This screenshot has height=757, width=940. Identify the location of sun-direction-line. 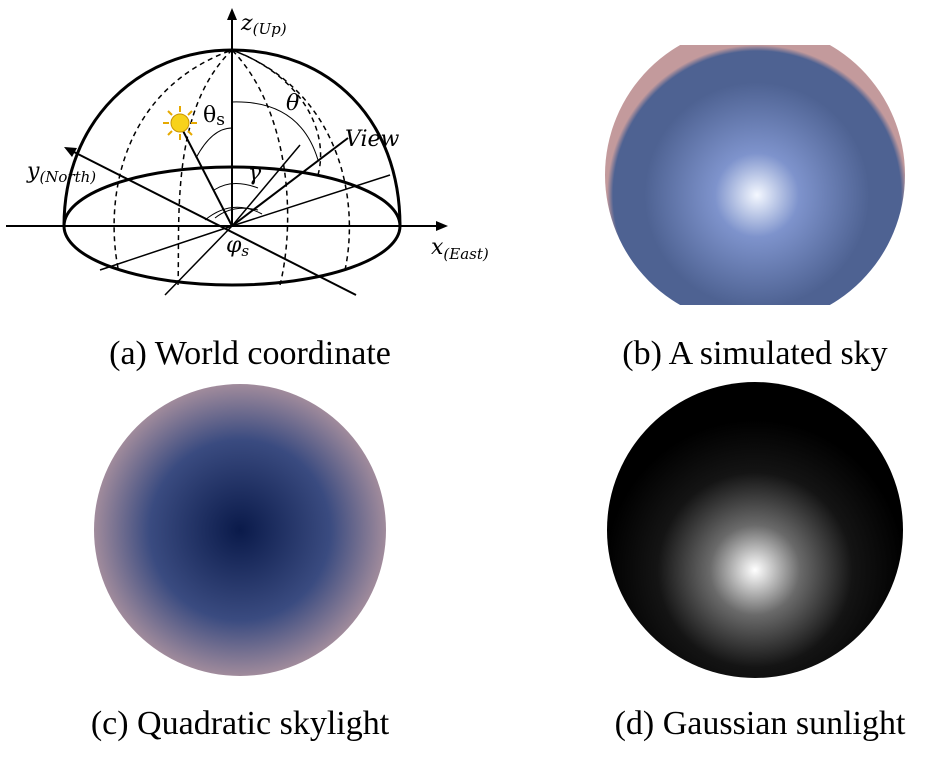
(206, 175).